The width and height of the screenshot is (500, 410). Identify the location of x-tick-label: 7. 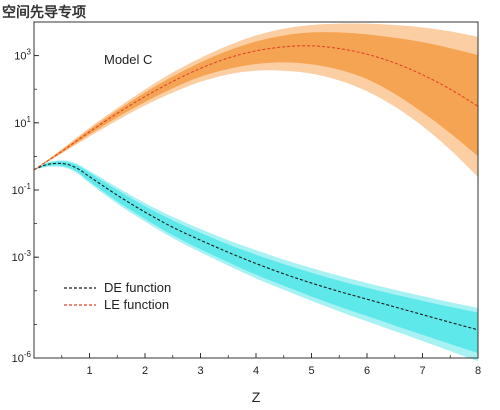
(422, 371).